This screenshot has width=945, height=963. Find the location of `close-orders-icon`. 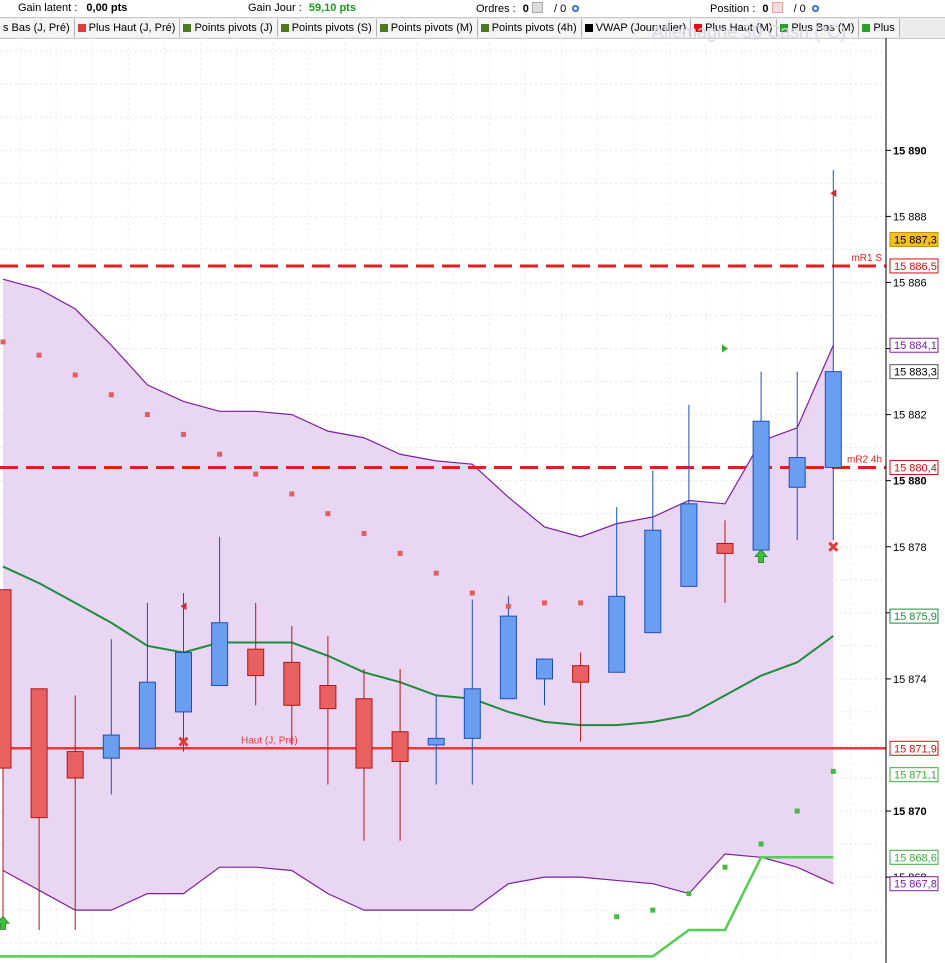

close-orders-icon is located at coordinates (537, 7).